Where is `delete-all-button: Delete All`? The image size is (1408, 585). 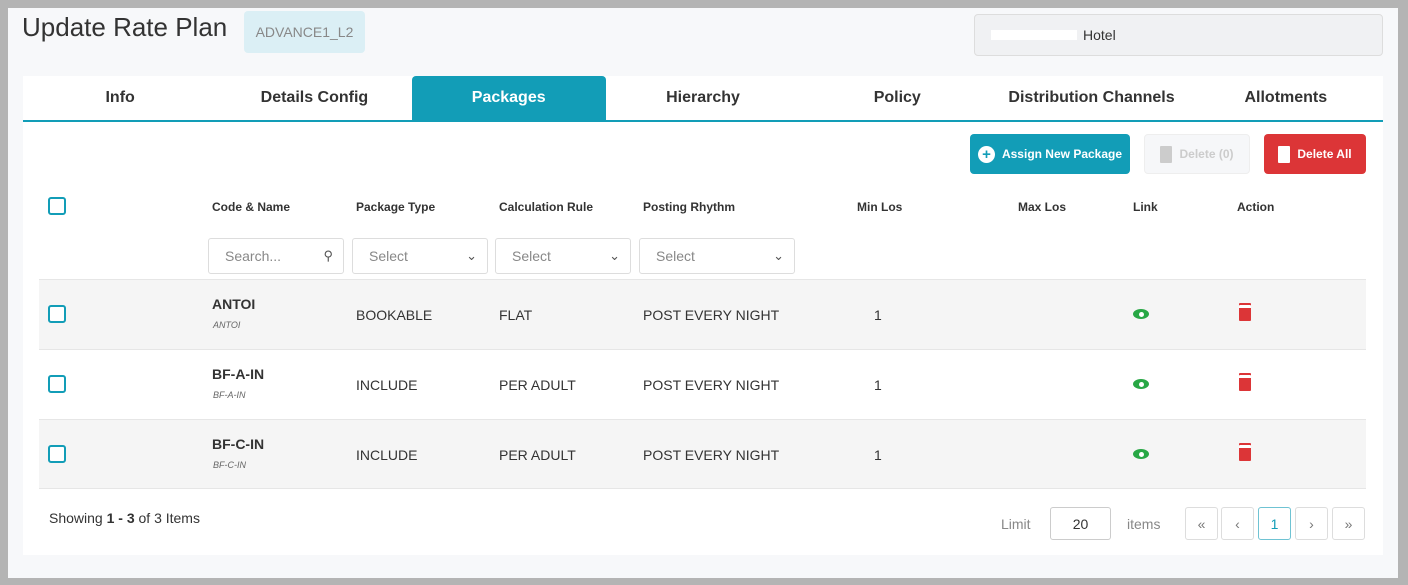 delete-all-button: Delete All is located at coordinates (1315, 154).